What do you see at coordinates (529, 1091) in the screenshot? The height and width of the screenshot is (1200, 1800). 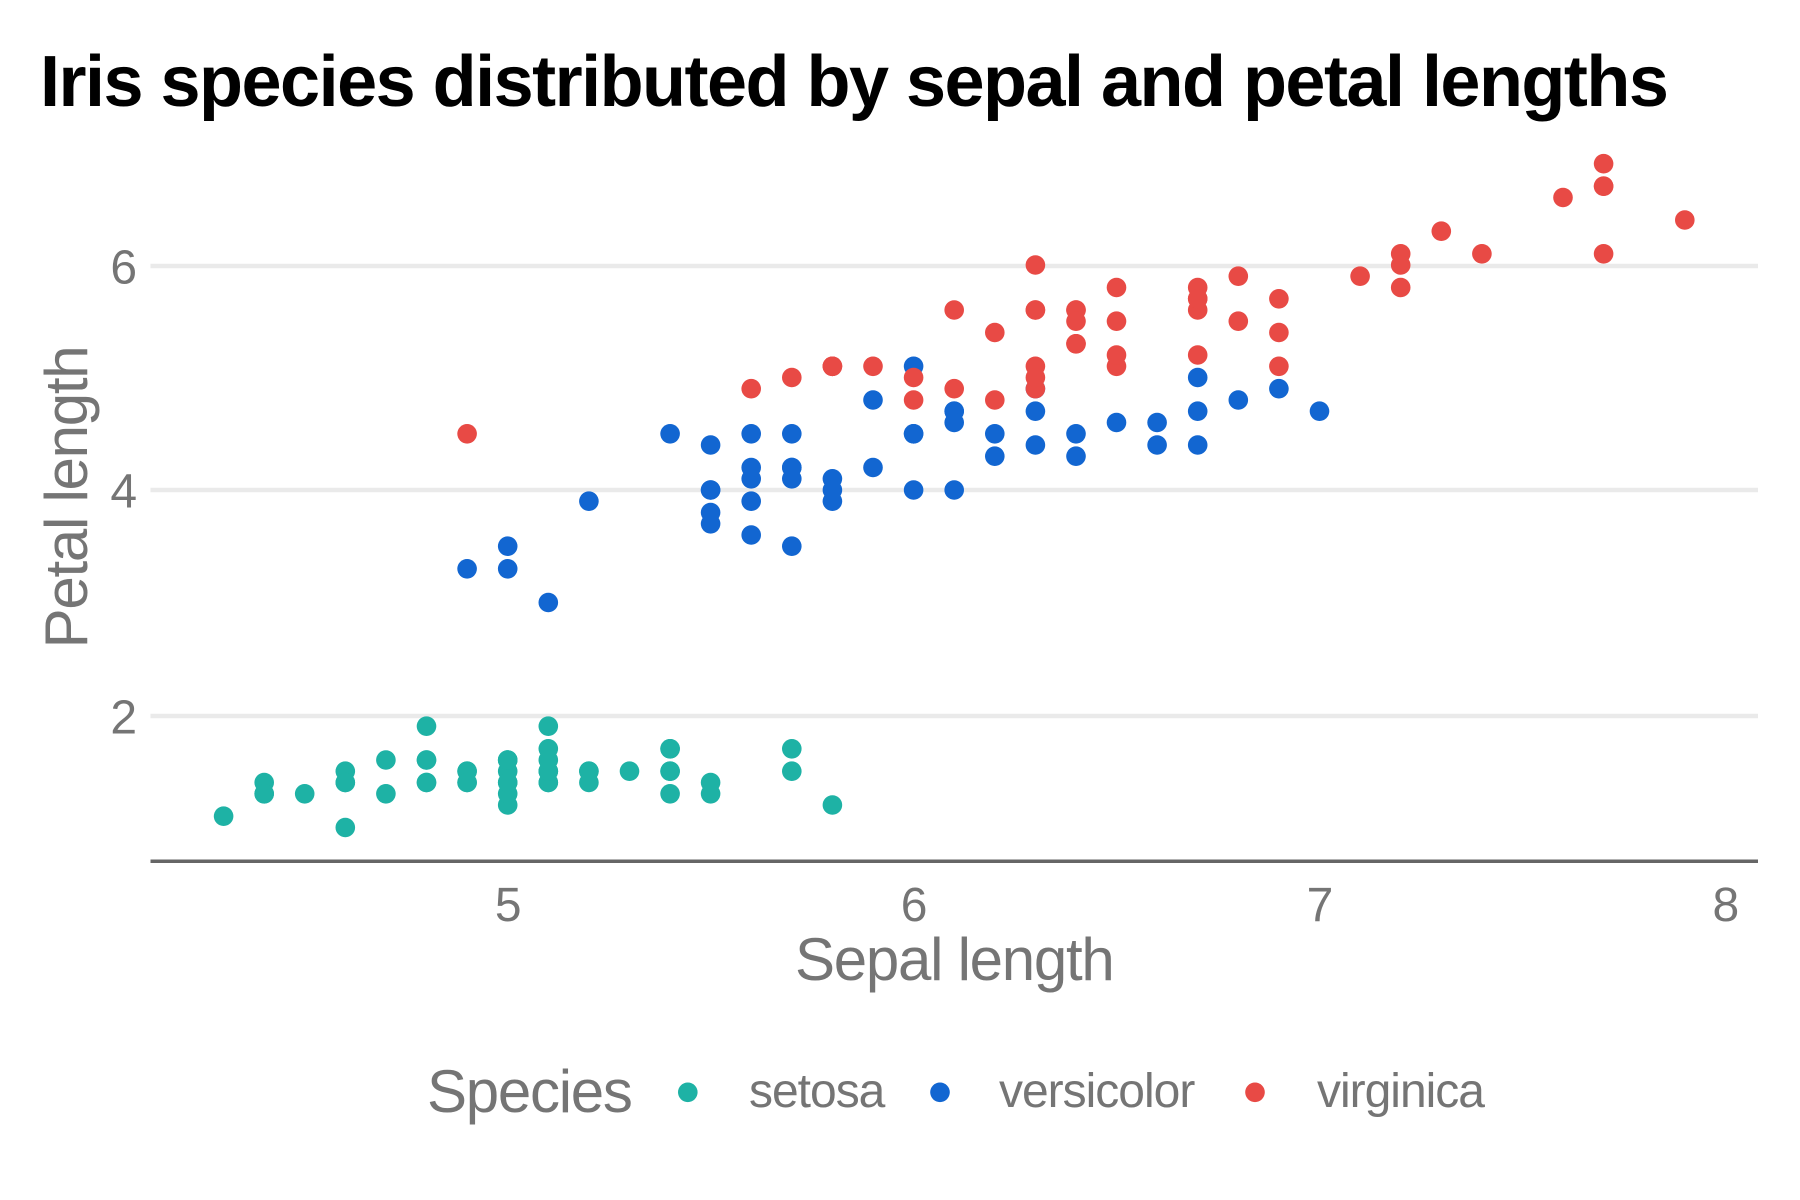 I see `svg-text: Species` at bounding box center [529, 1091].